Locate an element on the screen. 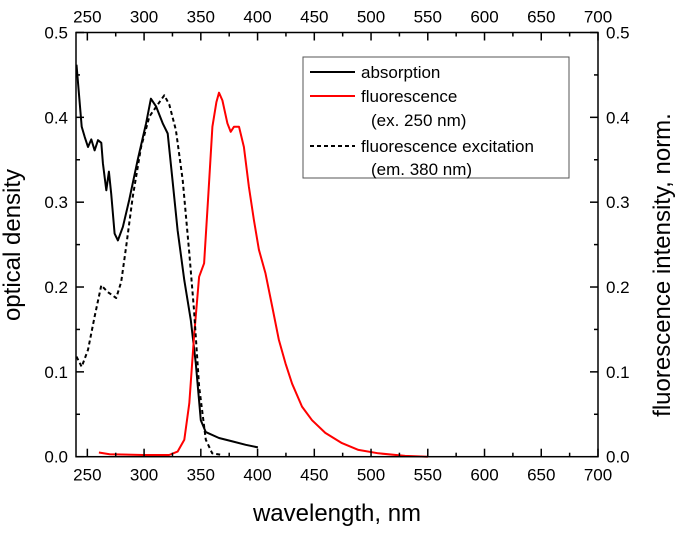 This screenshot has height=535, width=685. y-tick-label-right: 0.0 is located at coordinates (618, 457).